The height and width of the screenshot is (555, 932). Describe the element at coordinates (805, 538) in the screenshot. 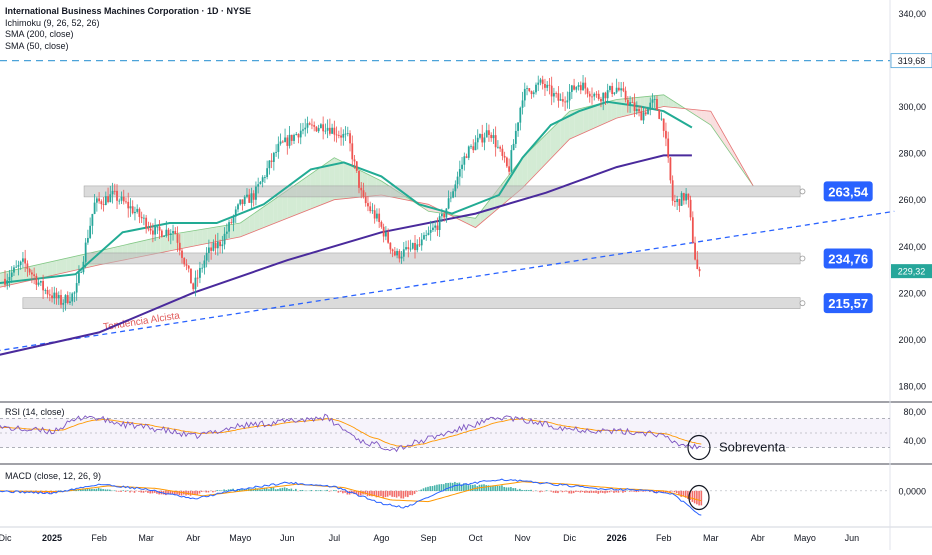

I see `time-tick-label: Mayo` at that location.